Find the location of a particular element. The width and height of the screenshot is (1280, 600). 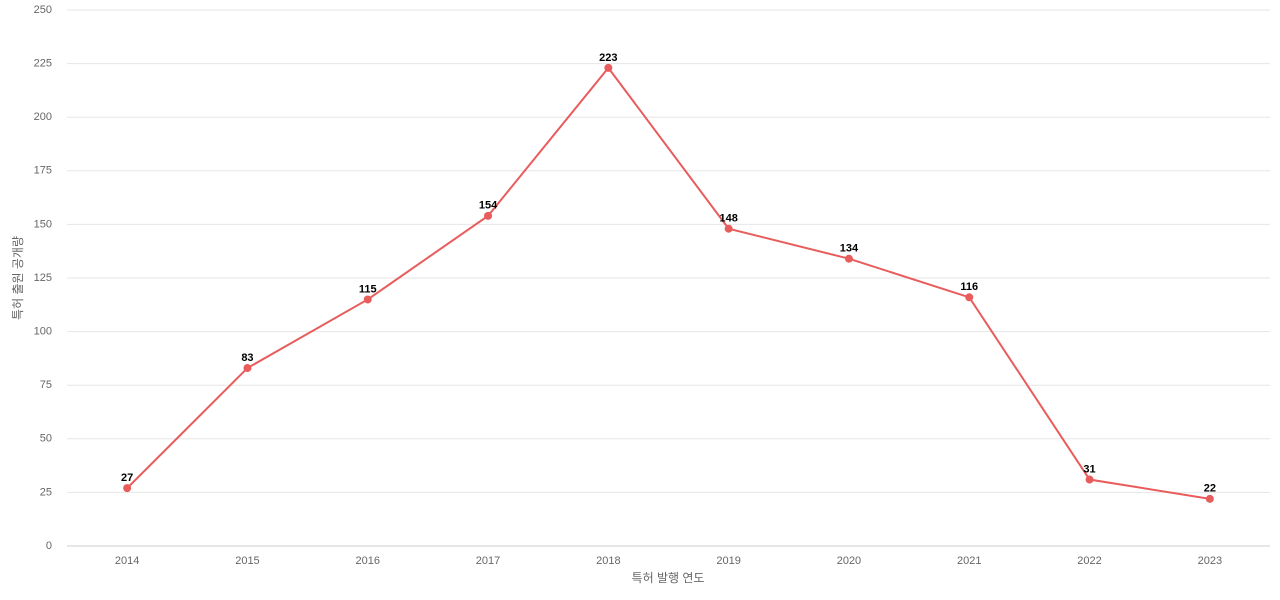

data-label: 154 is located at coordinates (488, 206).